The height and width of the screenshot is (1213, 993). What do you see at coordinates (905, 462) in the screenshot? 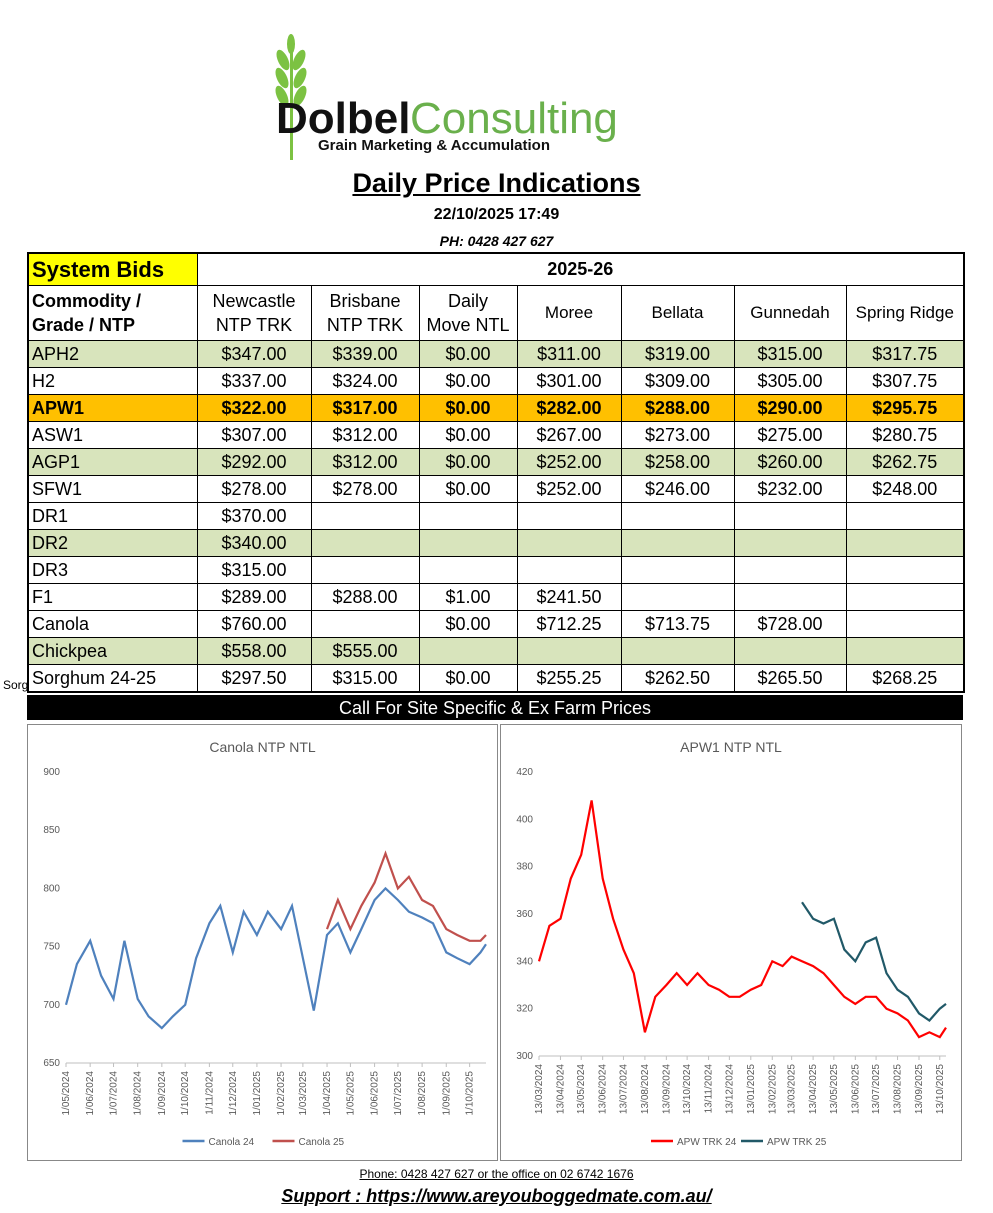
I see `price-cell: $262.75` at bounding box center [905, 462].